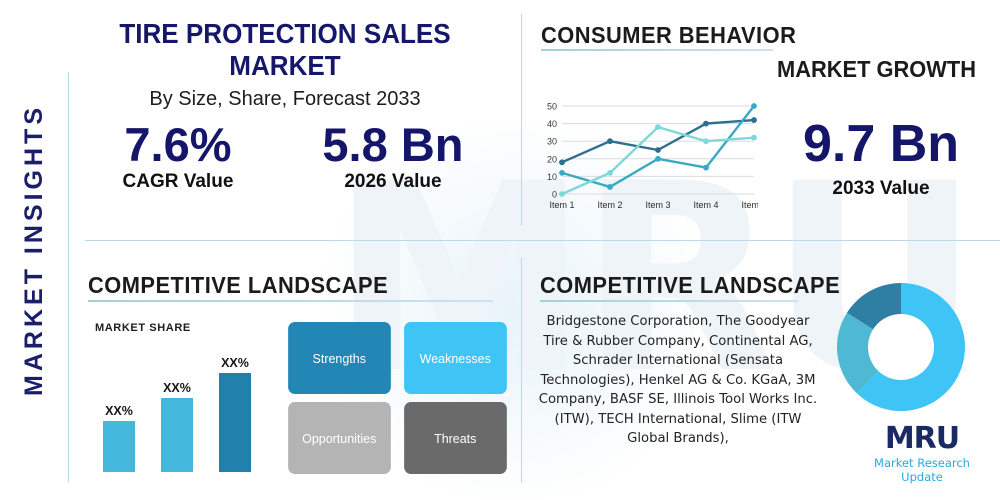  What do you see at coordinates (454, 438) in the screenshot?
I see `swot-box-threats: Threats` at bounding box center [454, 438].